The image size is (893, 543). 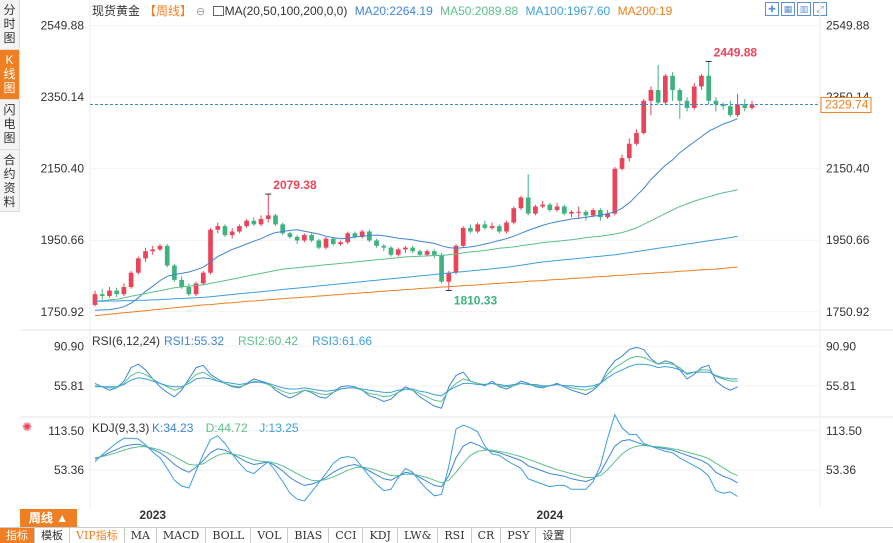 What do you see at coordinates (841, 470) in the screenshot?
I see `kdj-tick-right: 53.36` at bounding box center [841, 470].